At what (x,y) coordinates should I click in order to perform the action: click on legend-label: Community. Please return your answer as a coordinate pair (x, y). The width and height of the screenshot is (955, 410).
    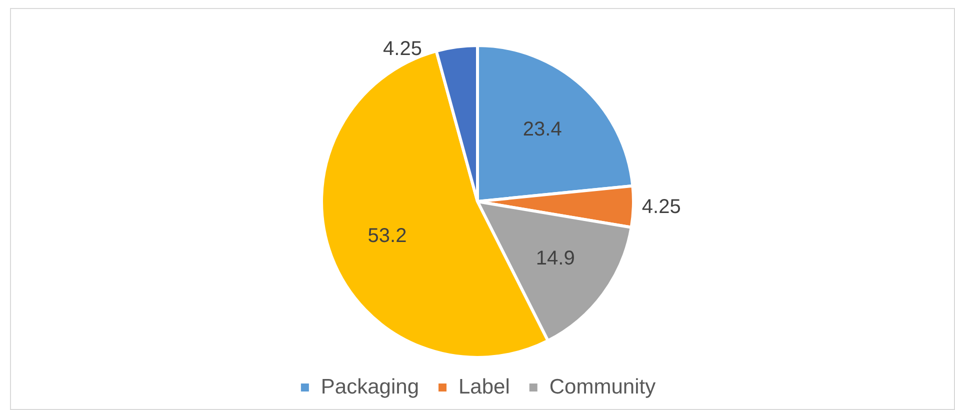
    Looking at the image, I should click on (602, 386).